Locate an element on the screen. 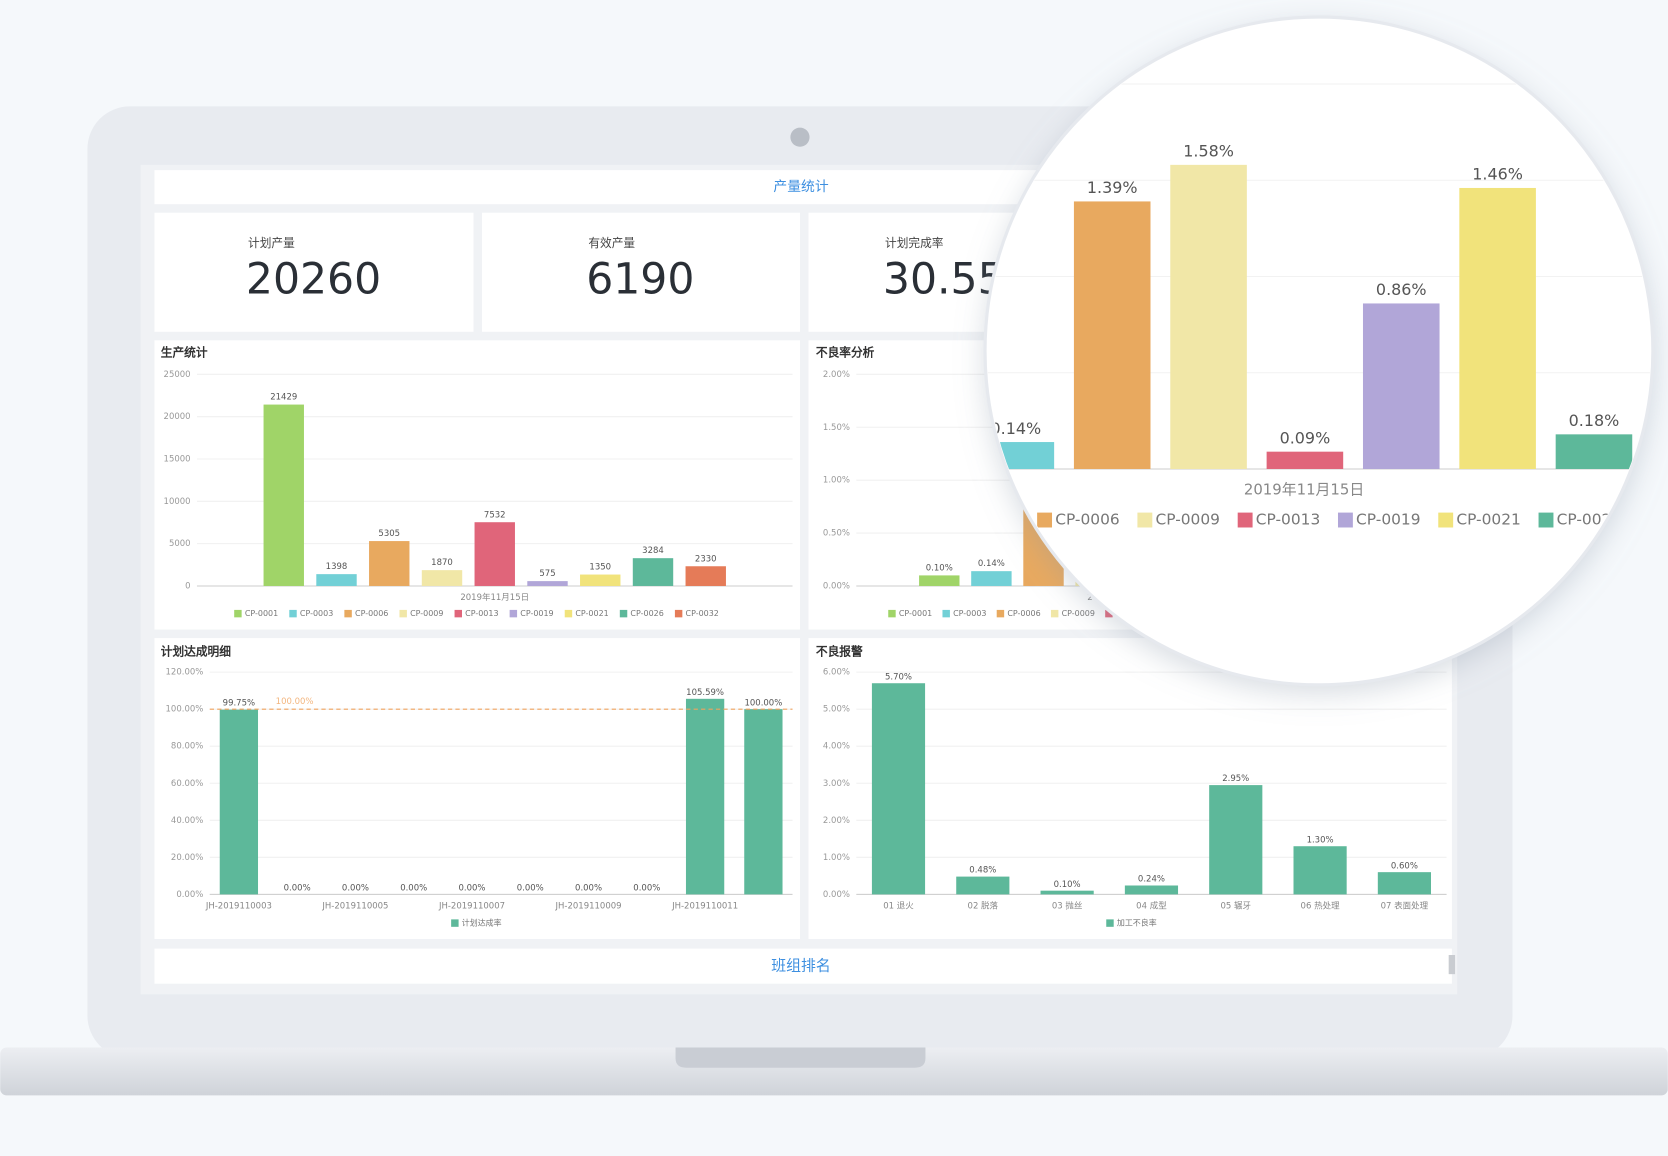  data-label: 0.14% is located at coordinates (1016, 428).